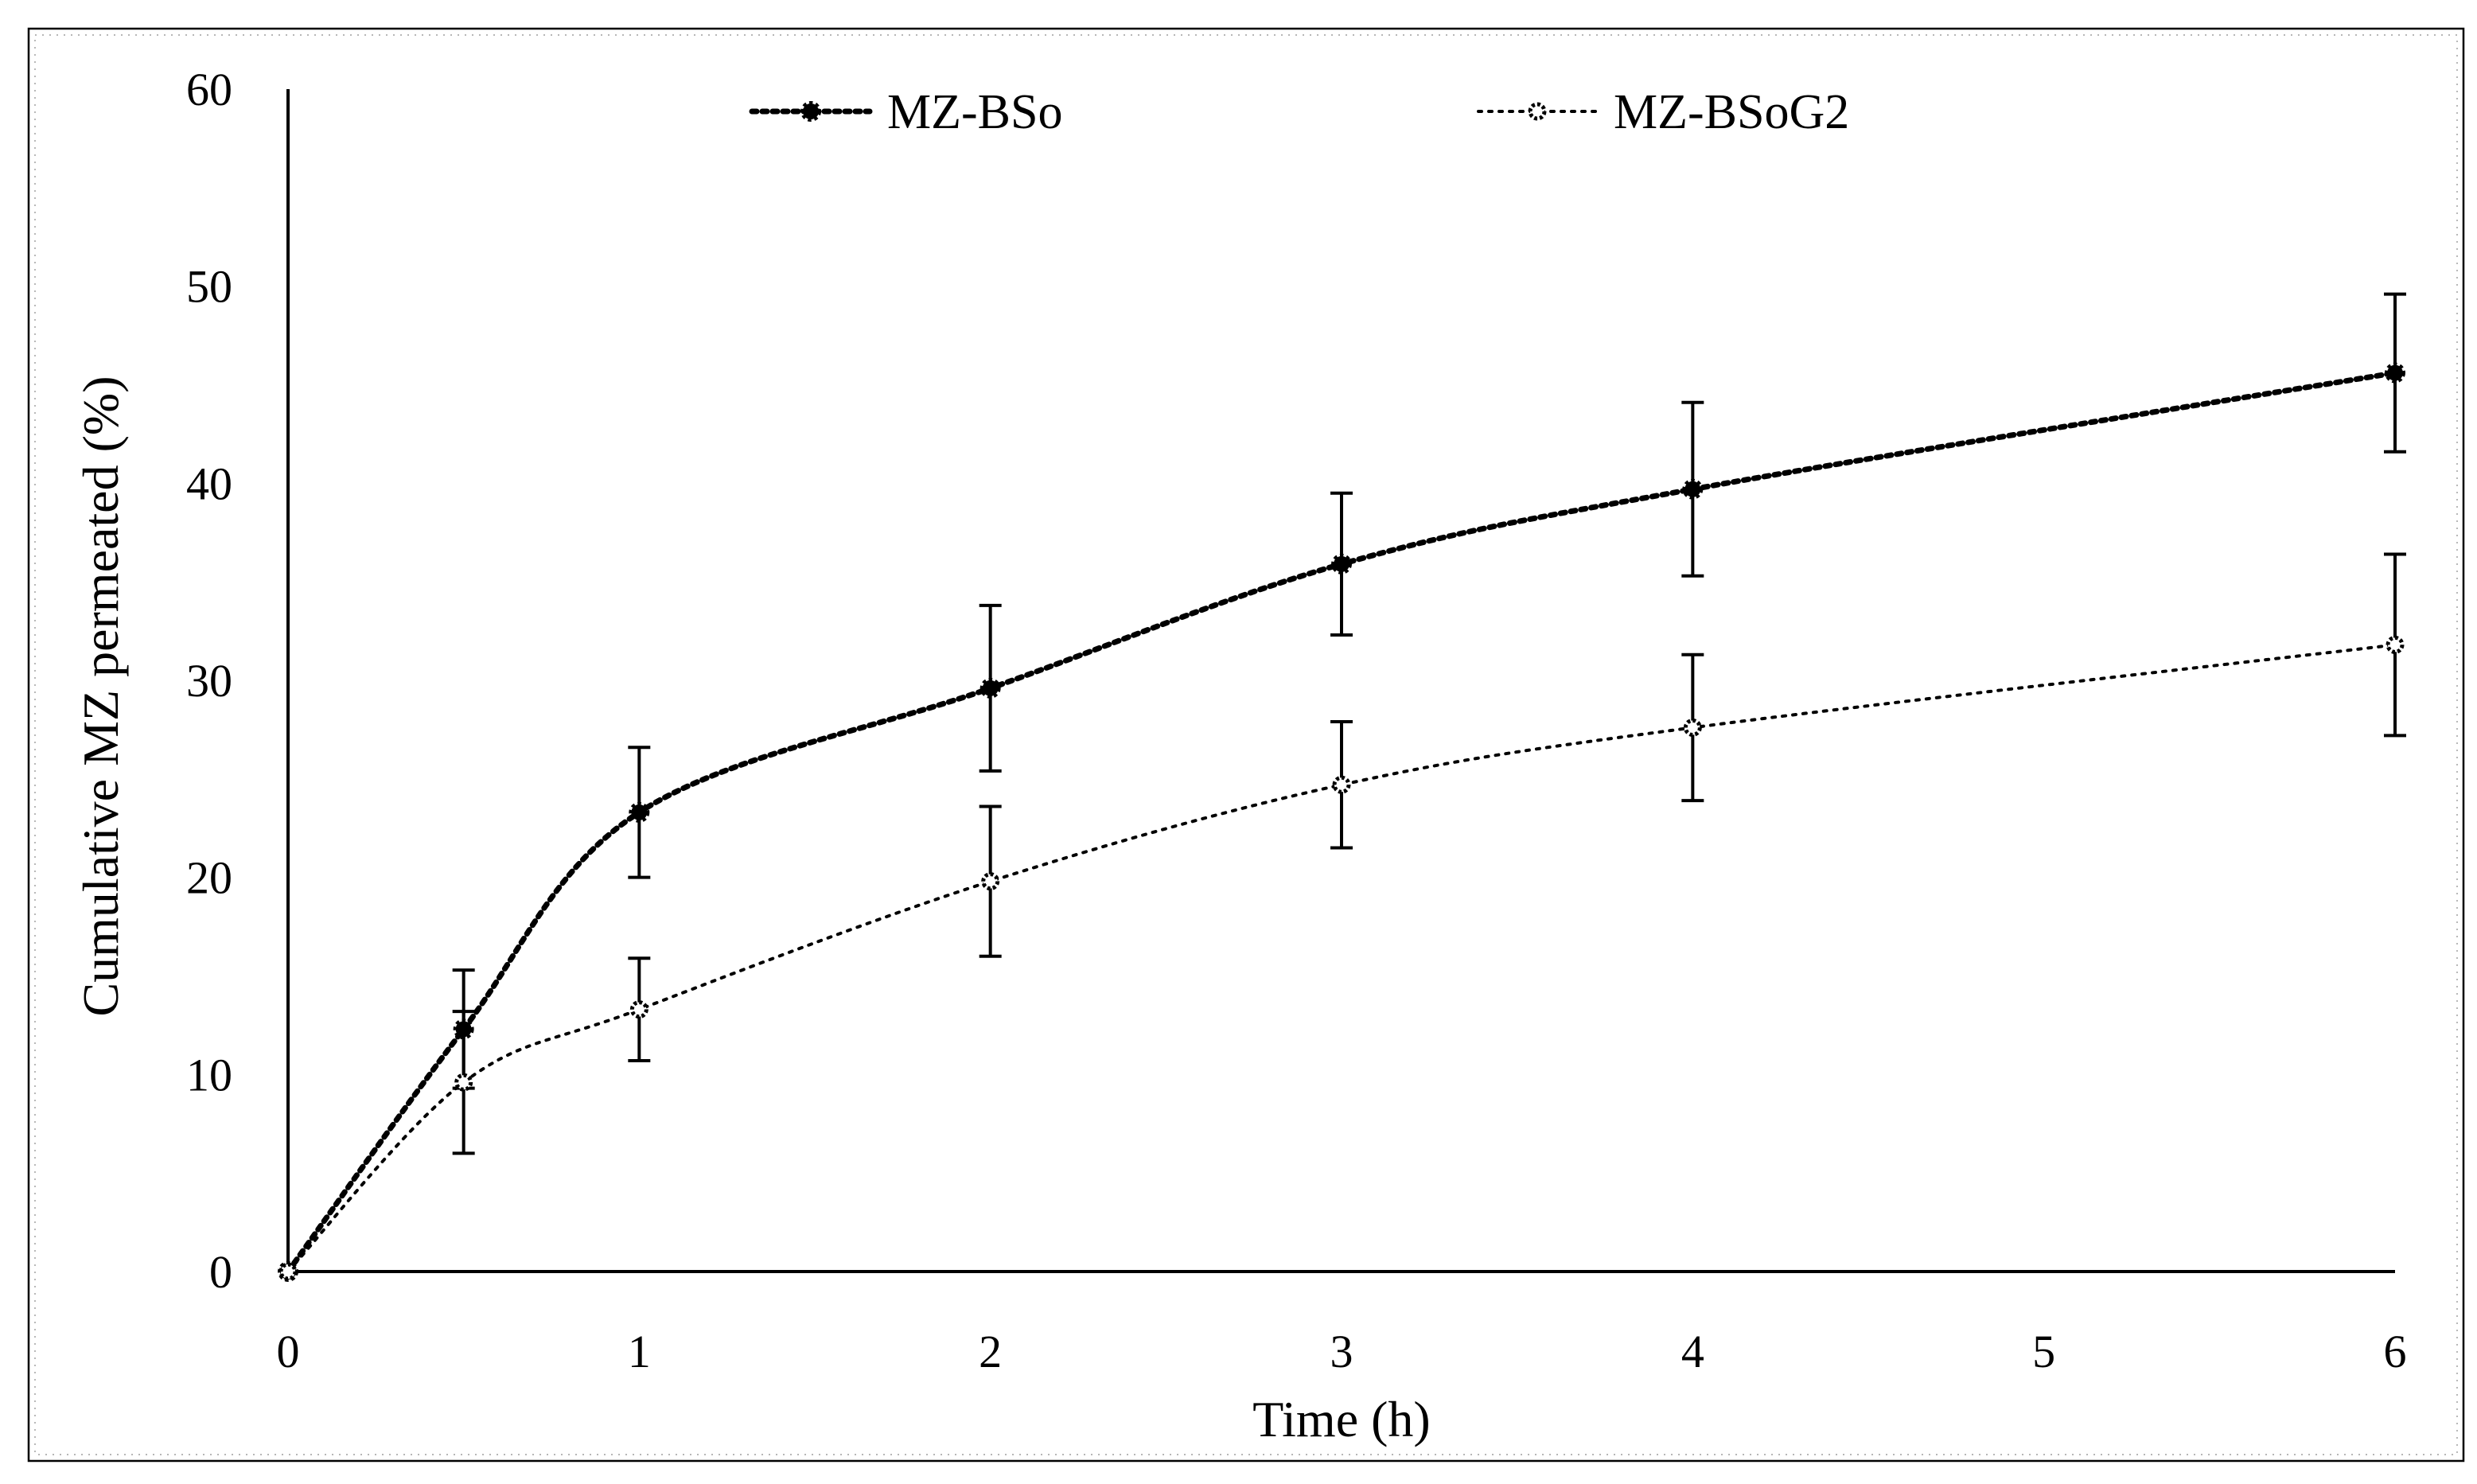  What do you see at coordinates (101, 696) in the screenshot?
I see `y-axis-title: Cumulative MZ permeated (%)` at bounding box center [101, 696].